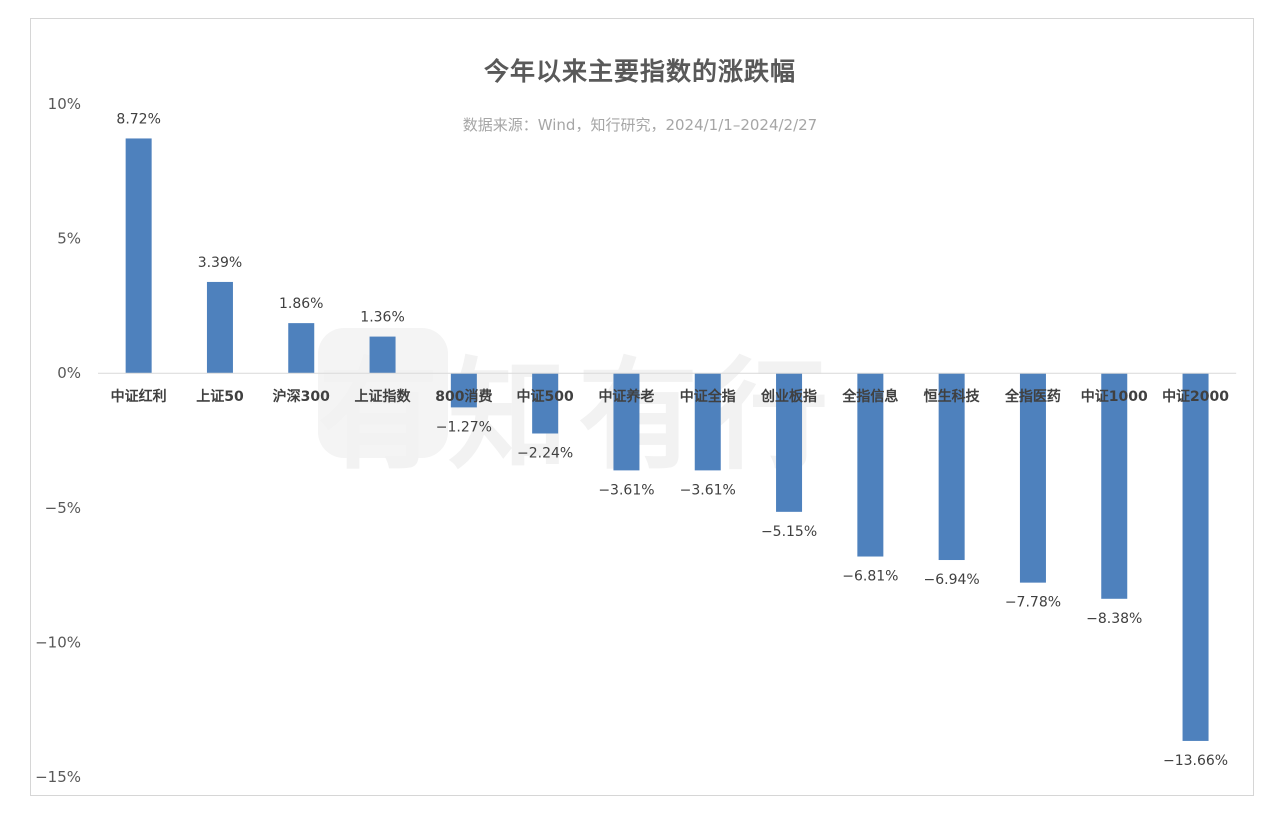 Image resolution: width=1280 pixels, height=828 pixels. I want to click on category-label: 沪深300, so click(301, 396).